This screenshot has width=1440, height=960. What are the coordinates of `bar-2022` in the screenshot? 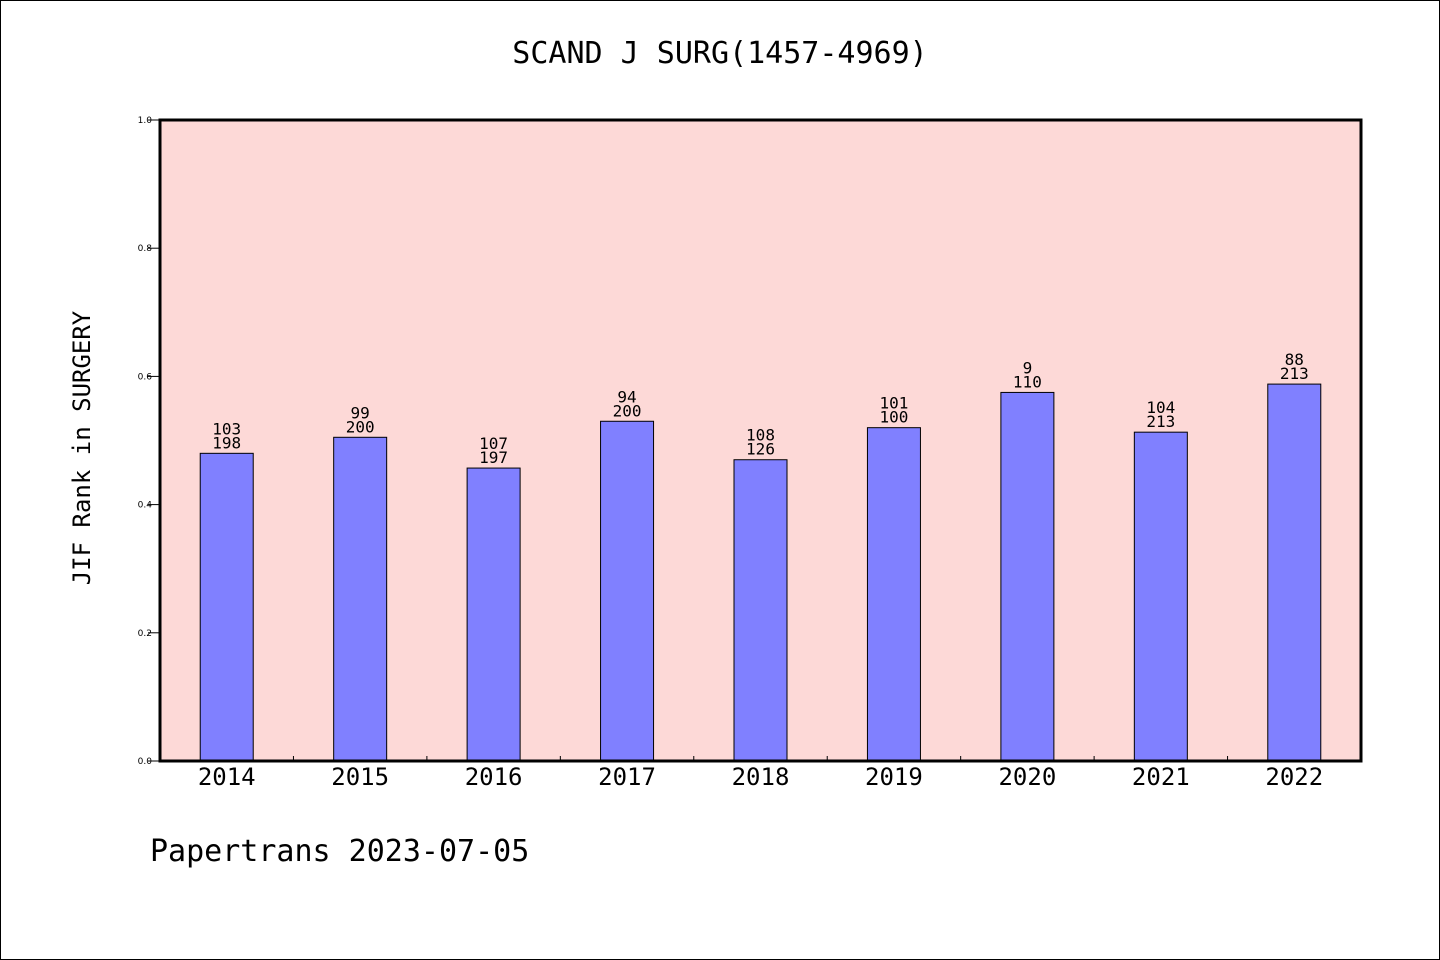 It's located at (1294, 572).